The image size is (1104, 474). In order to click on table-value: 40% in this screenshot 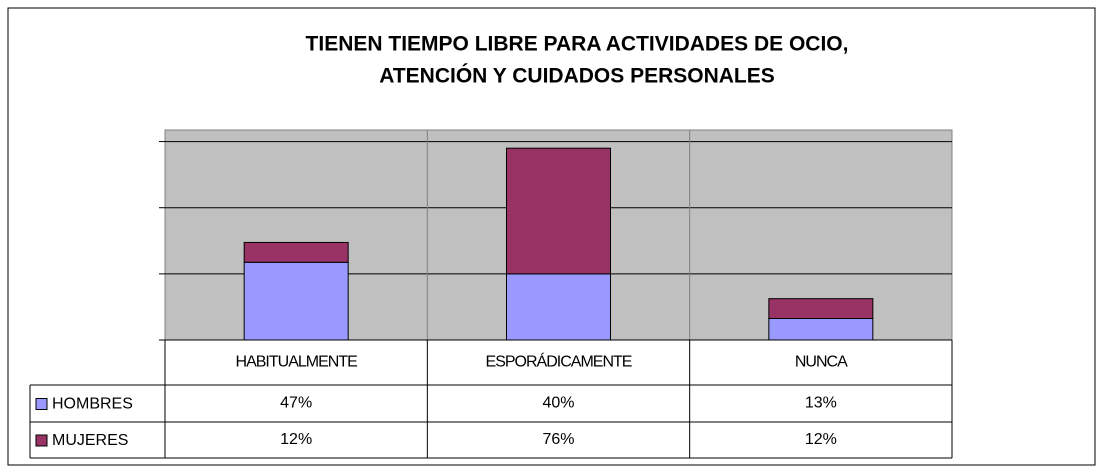, I will do `click(558, 403)`.